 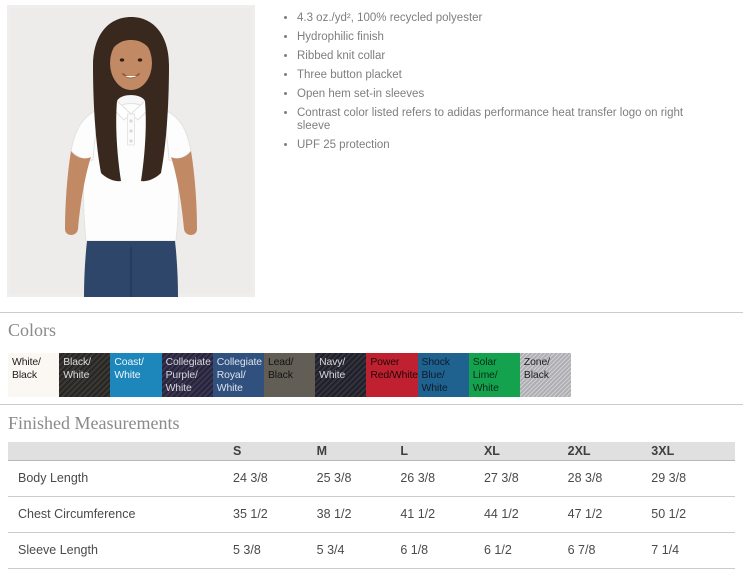 What do you see at coordinates (34, 375) in the screenshot?
I see `color-swatch-white-black: White/ Black` at bounding box center [34, 375].